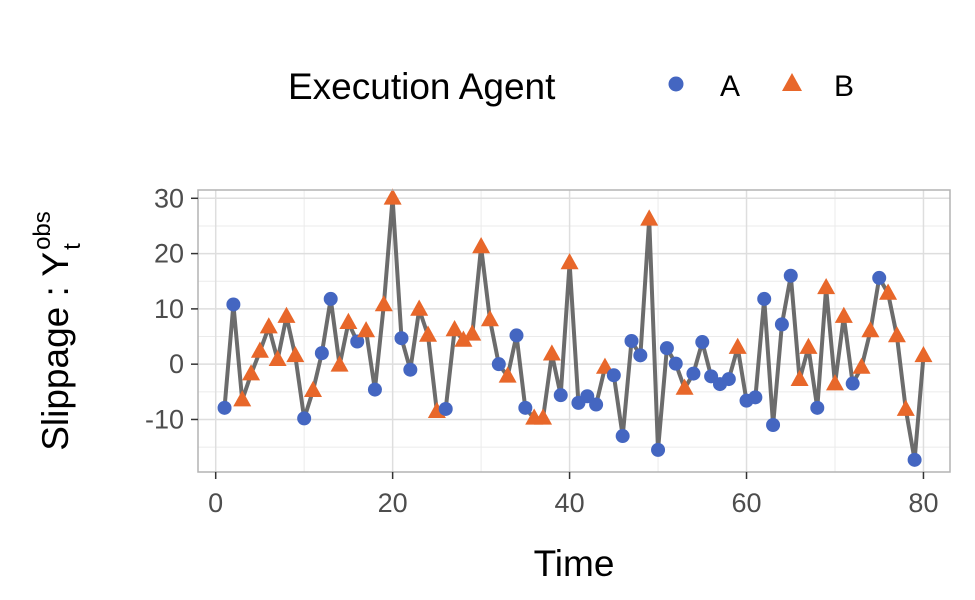 The image size is (975, 600). Describe the element at coordinates (422, 86) in the screenshot. I see `legend-title: Execution Agent` at that location.